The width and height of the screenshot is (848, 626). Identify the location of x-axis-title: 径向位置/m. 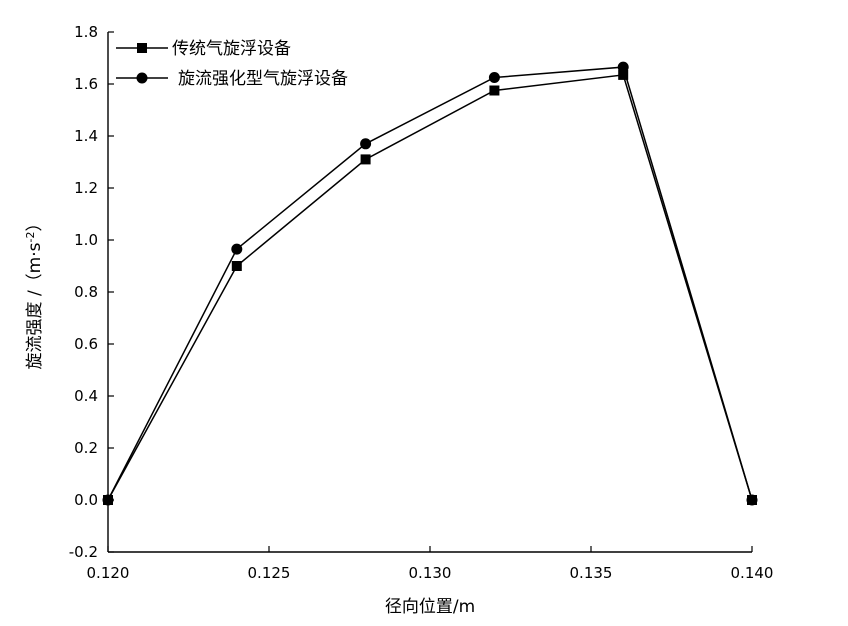
(430, 607).